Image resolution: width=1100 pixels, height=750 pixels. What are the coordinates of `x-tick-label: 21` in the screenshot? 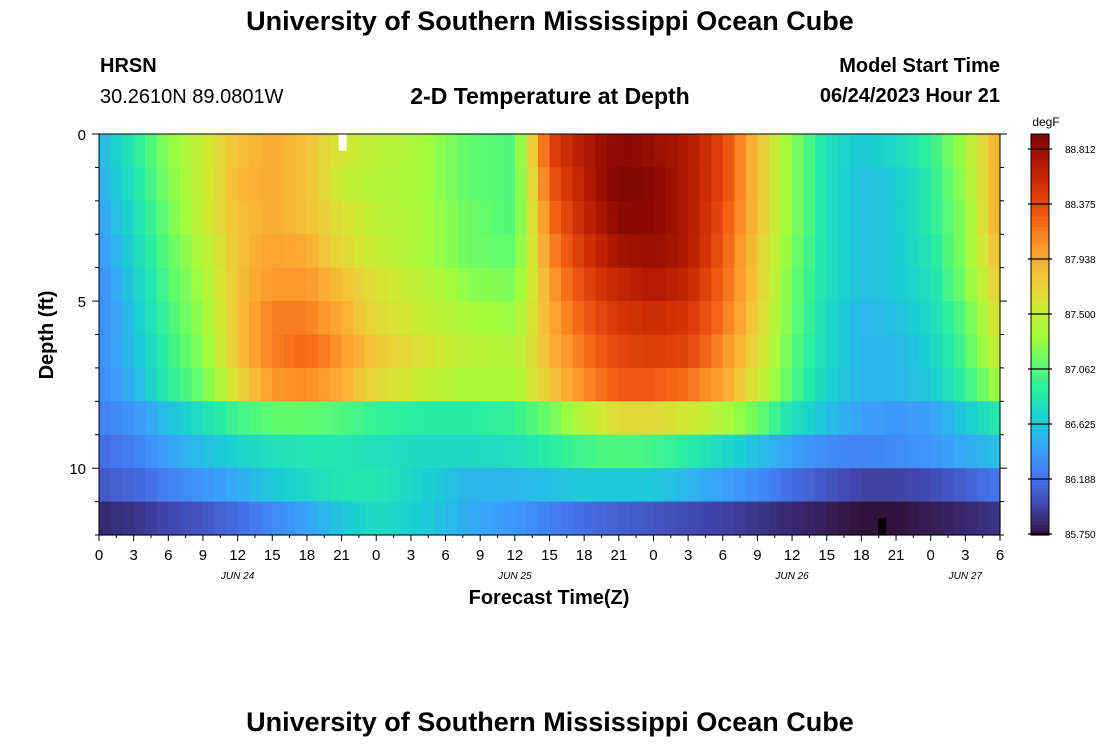 It's located at (341, 555).